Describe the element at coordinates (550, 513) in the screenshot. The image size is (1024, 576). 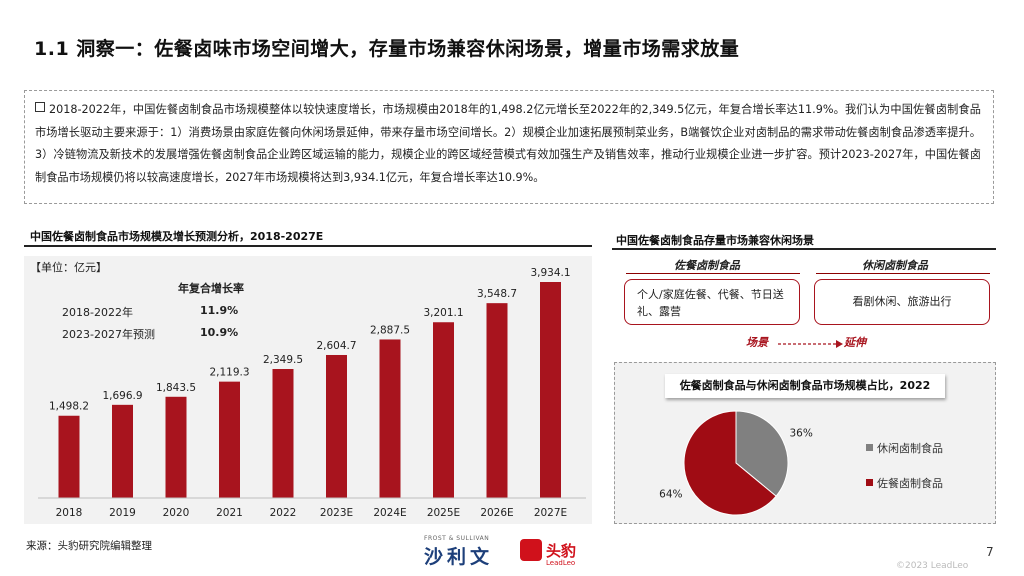
I see `x-tick-label: 2027E` at that location.